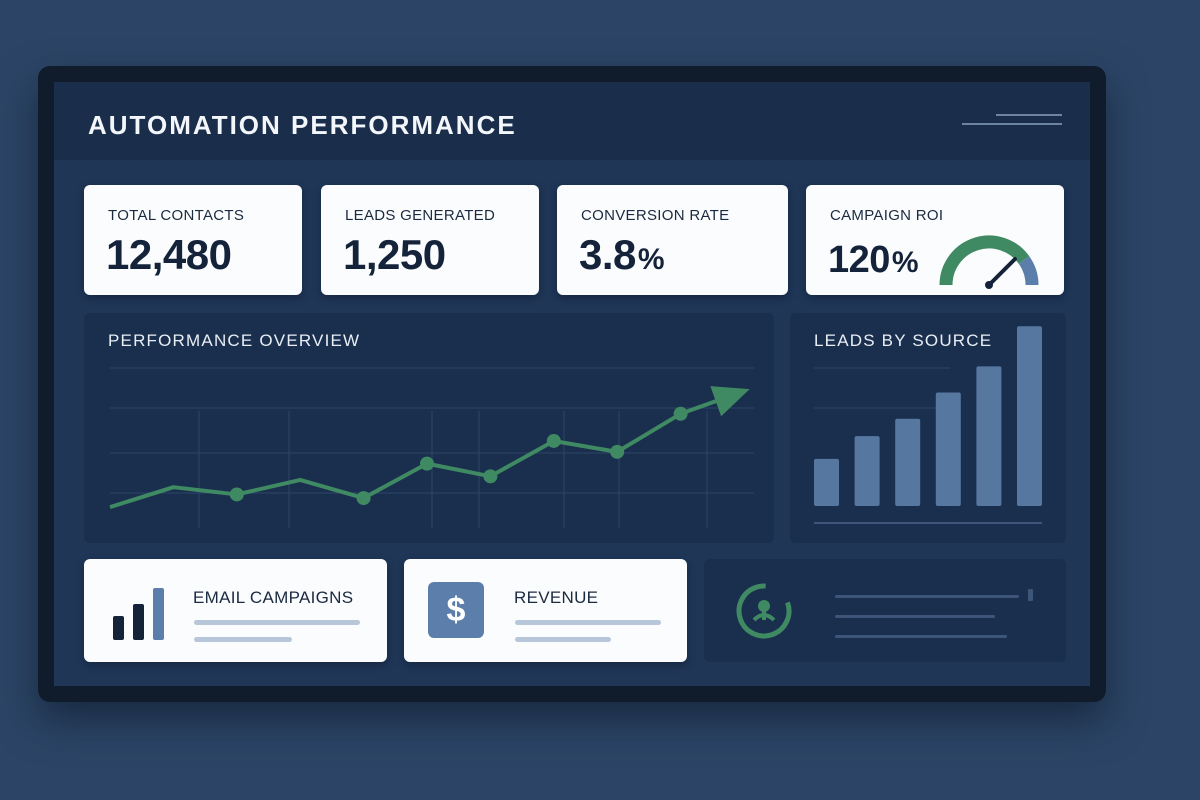 The height and width of the screenshot is (800, 1200). What do you see at coordinates (873, 260) in the screenshot?
I see `kpi-value: 120%` at bounding box center [873, 260].